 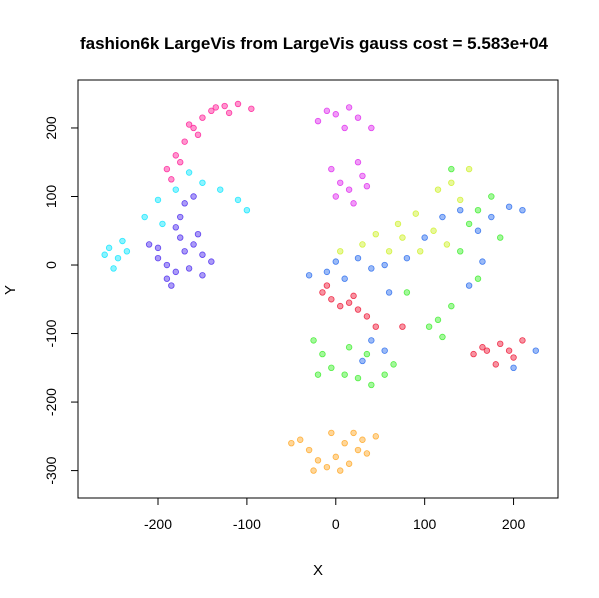 I want to click on y-axis-title: Y, so click(x=10, y=290).